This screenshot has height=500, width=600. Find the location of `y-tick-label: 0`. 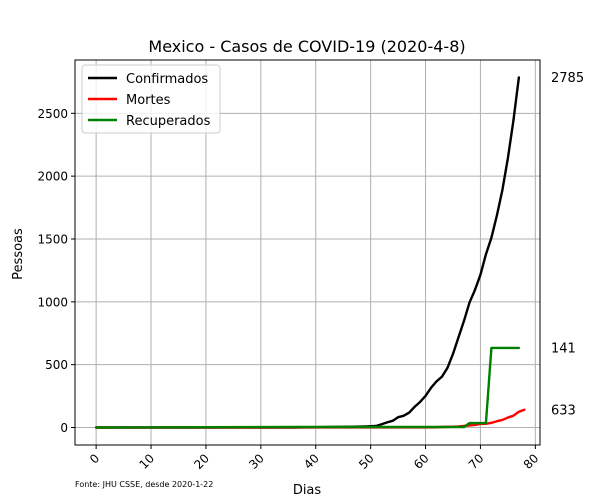

y-tick-label: 0 is located at coordinates (64, 428).